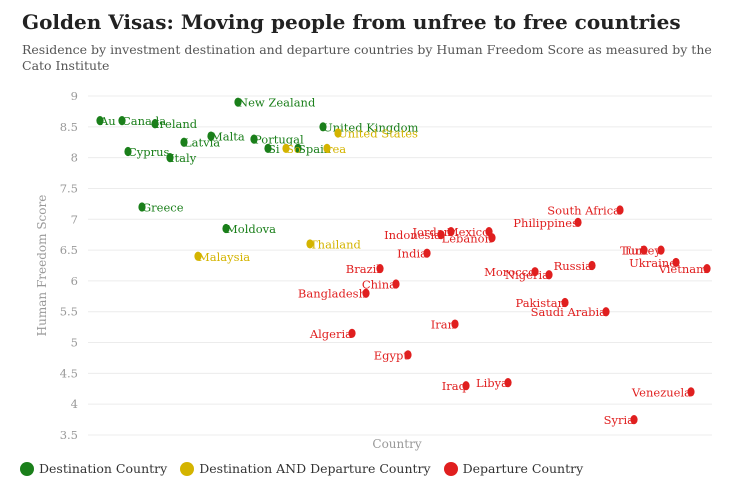 The height and width of the screenshot is (486, 750). Describe the element at coordinates (100, 121) in the screenshot. I see `point-australia` at that location.